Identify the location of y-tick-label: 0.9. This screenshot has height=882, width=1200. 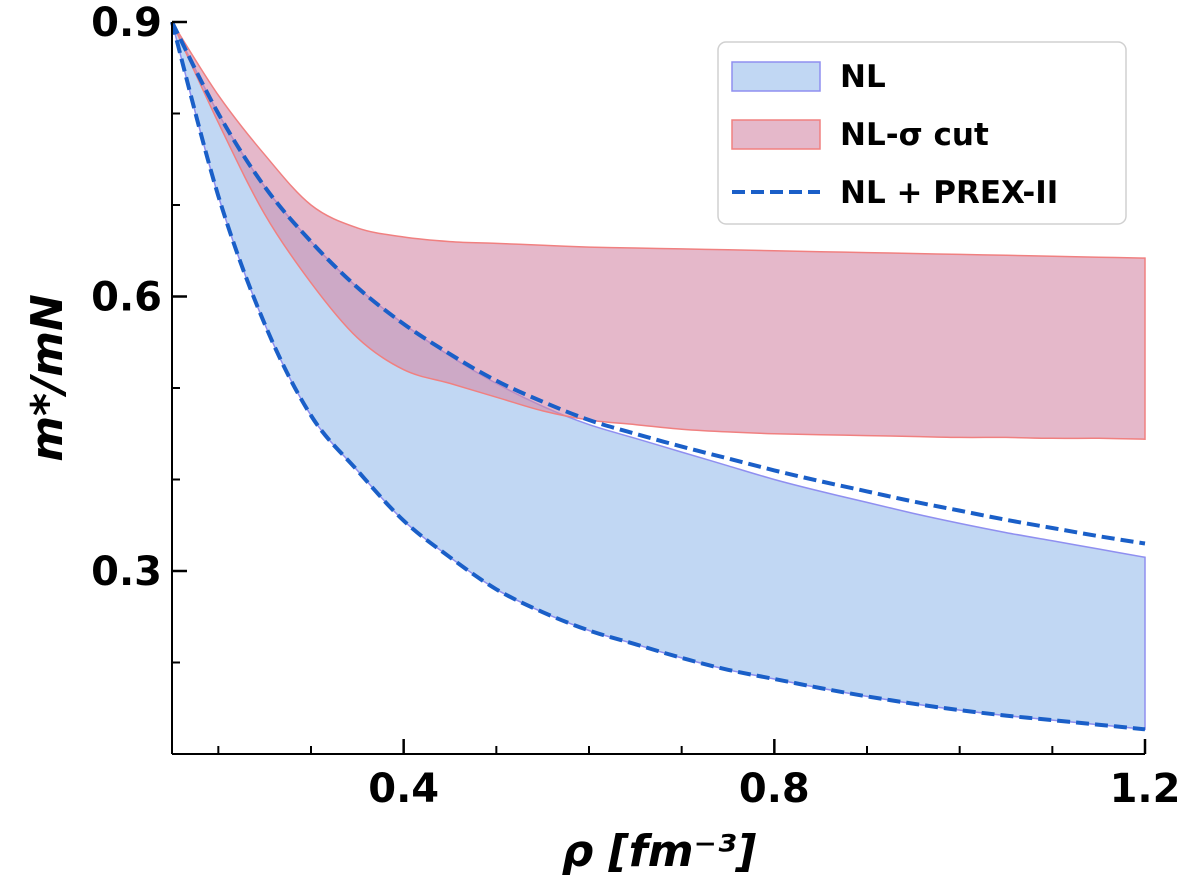
(126, 23).